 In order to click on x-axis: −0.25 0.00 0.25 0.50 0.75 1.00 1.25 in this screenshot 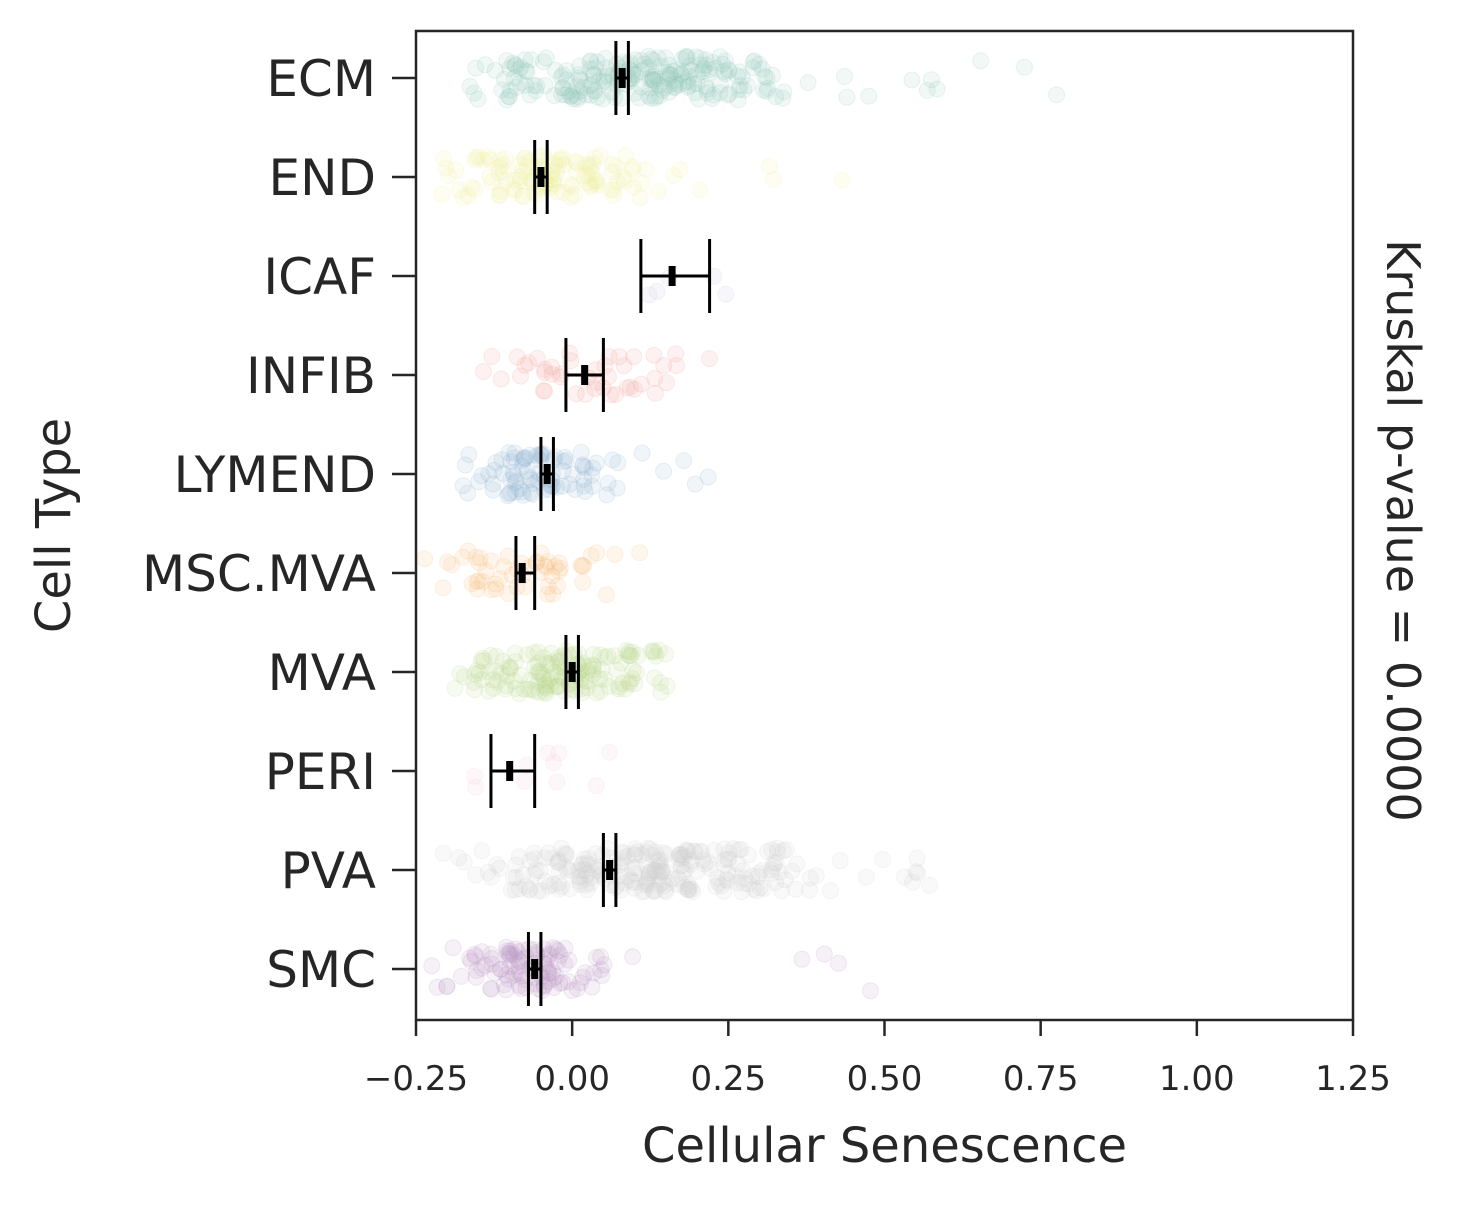, I will do `click(877, 1059)`.